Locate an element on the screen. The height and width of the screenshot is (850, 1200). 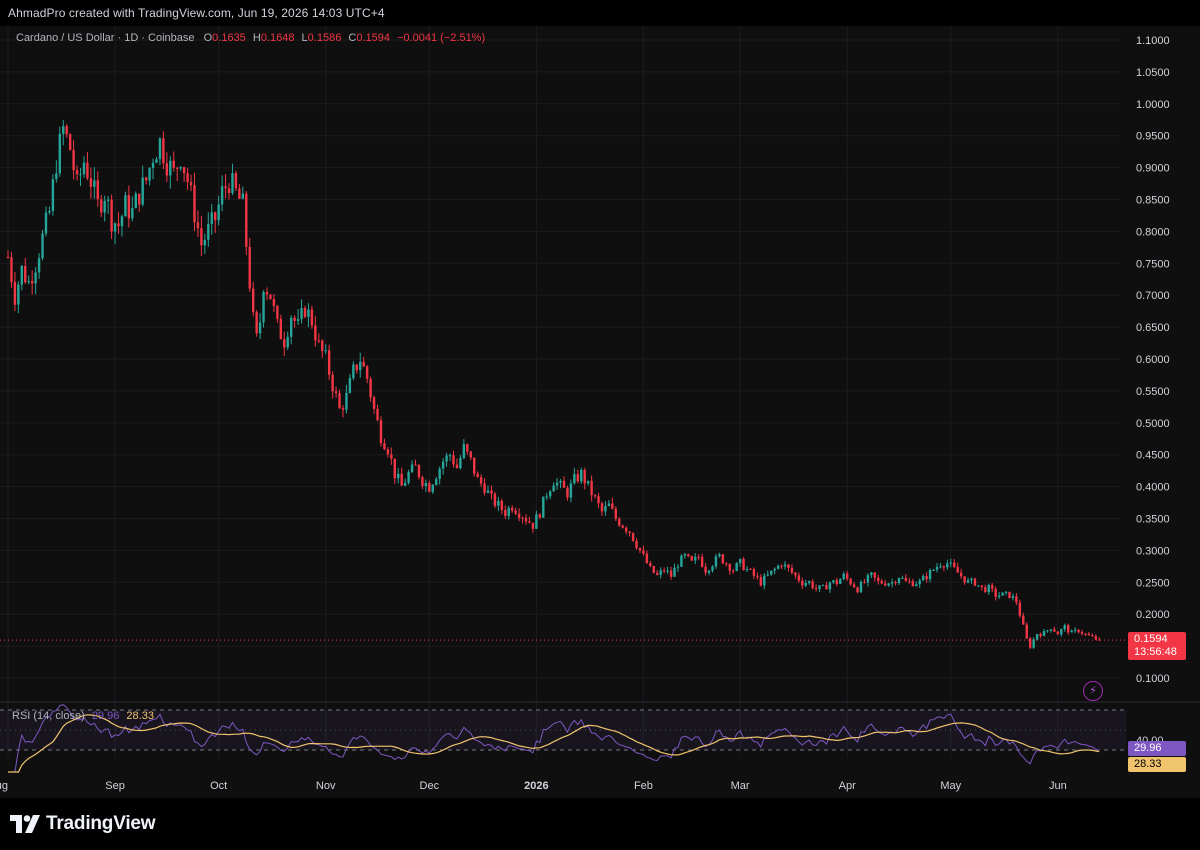
low-value: 0.1586 is located at coordinates (324, 38).